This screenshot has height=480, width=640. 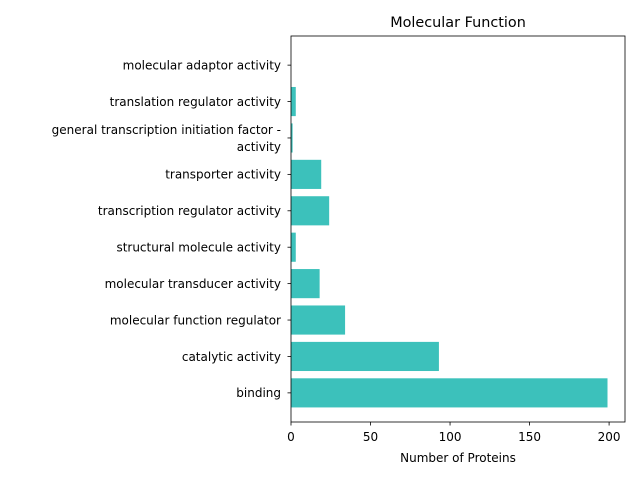 I want to click on x-axis-ticks: 0 50 100 150 200, so click(x=454, y=433).